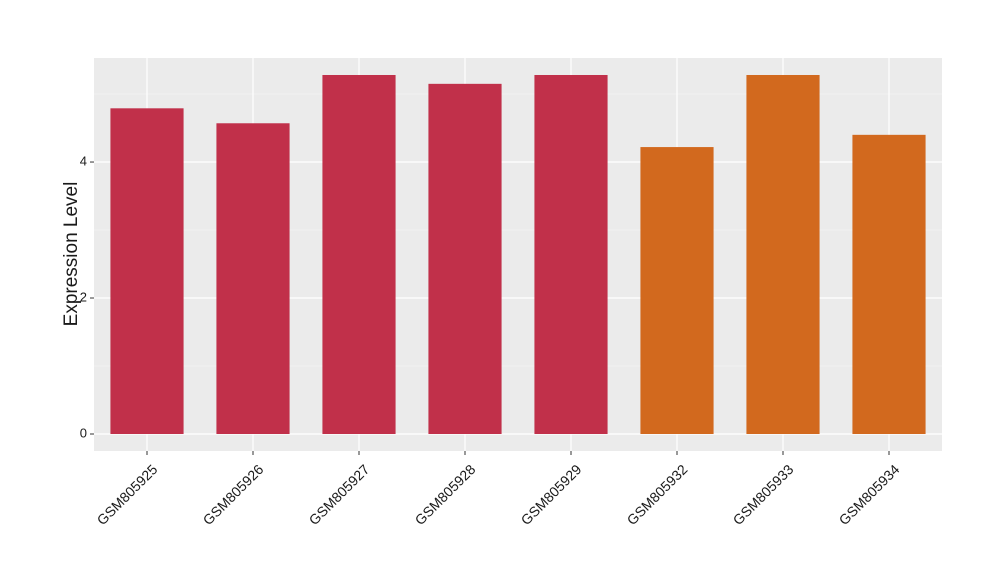 The image size is (1000, 580). I want to click on x-tick-label: GSM805929, so click(551, 494).